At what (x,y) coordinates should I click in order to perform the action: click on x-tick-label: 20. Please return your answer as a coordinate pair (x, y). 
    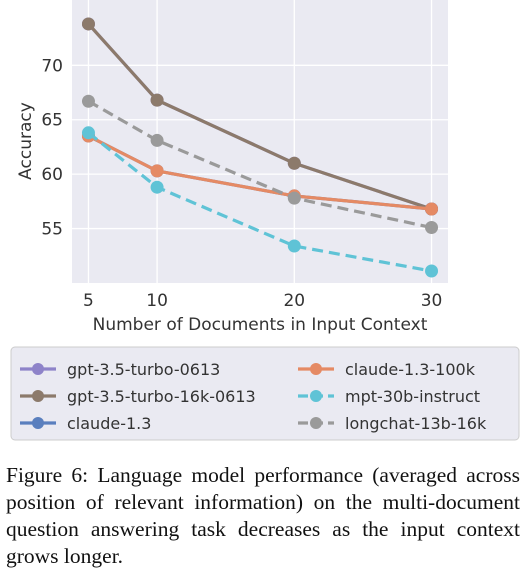
    Looking at the image, I should click on (294, 301).